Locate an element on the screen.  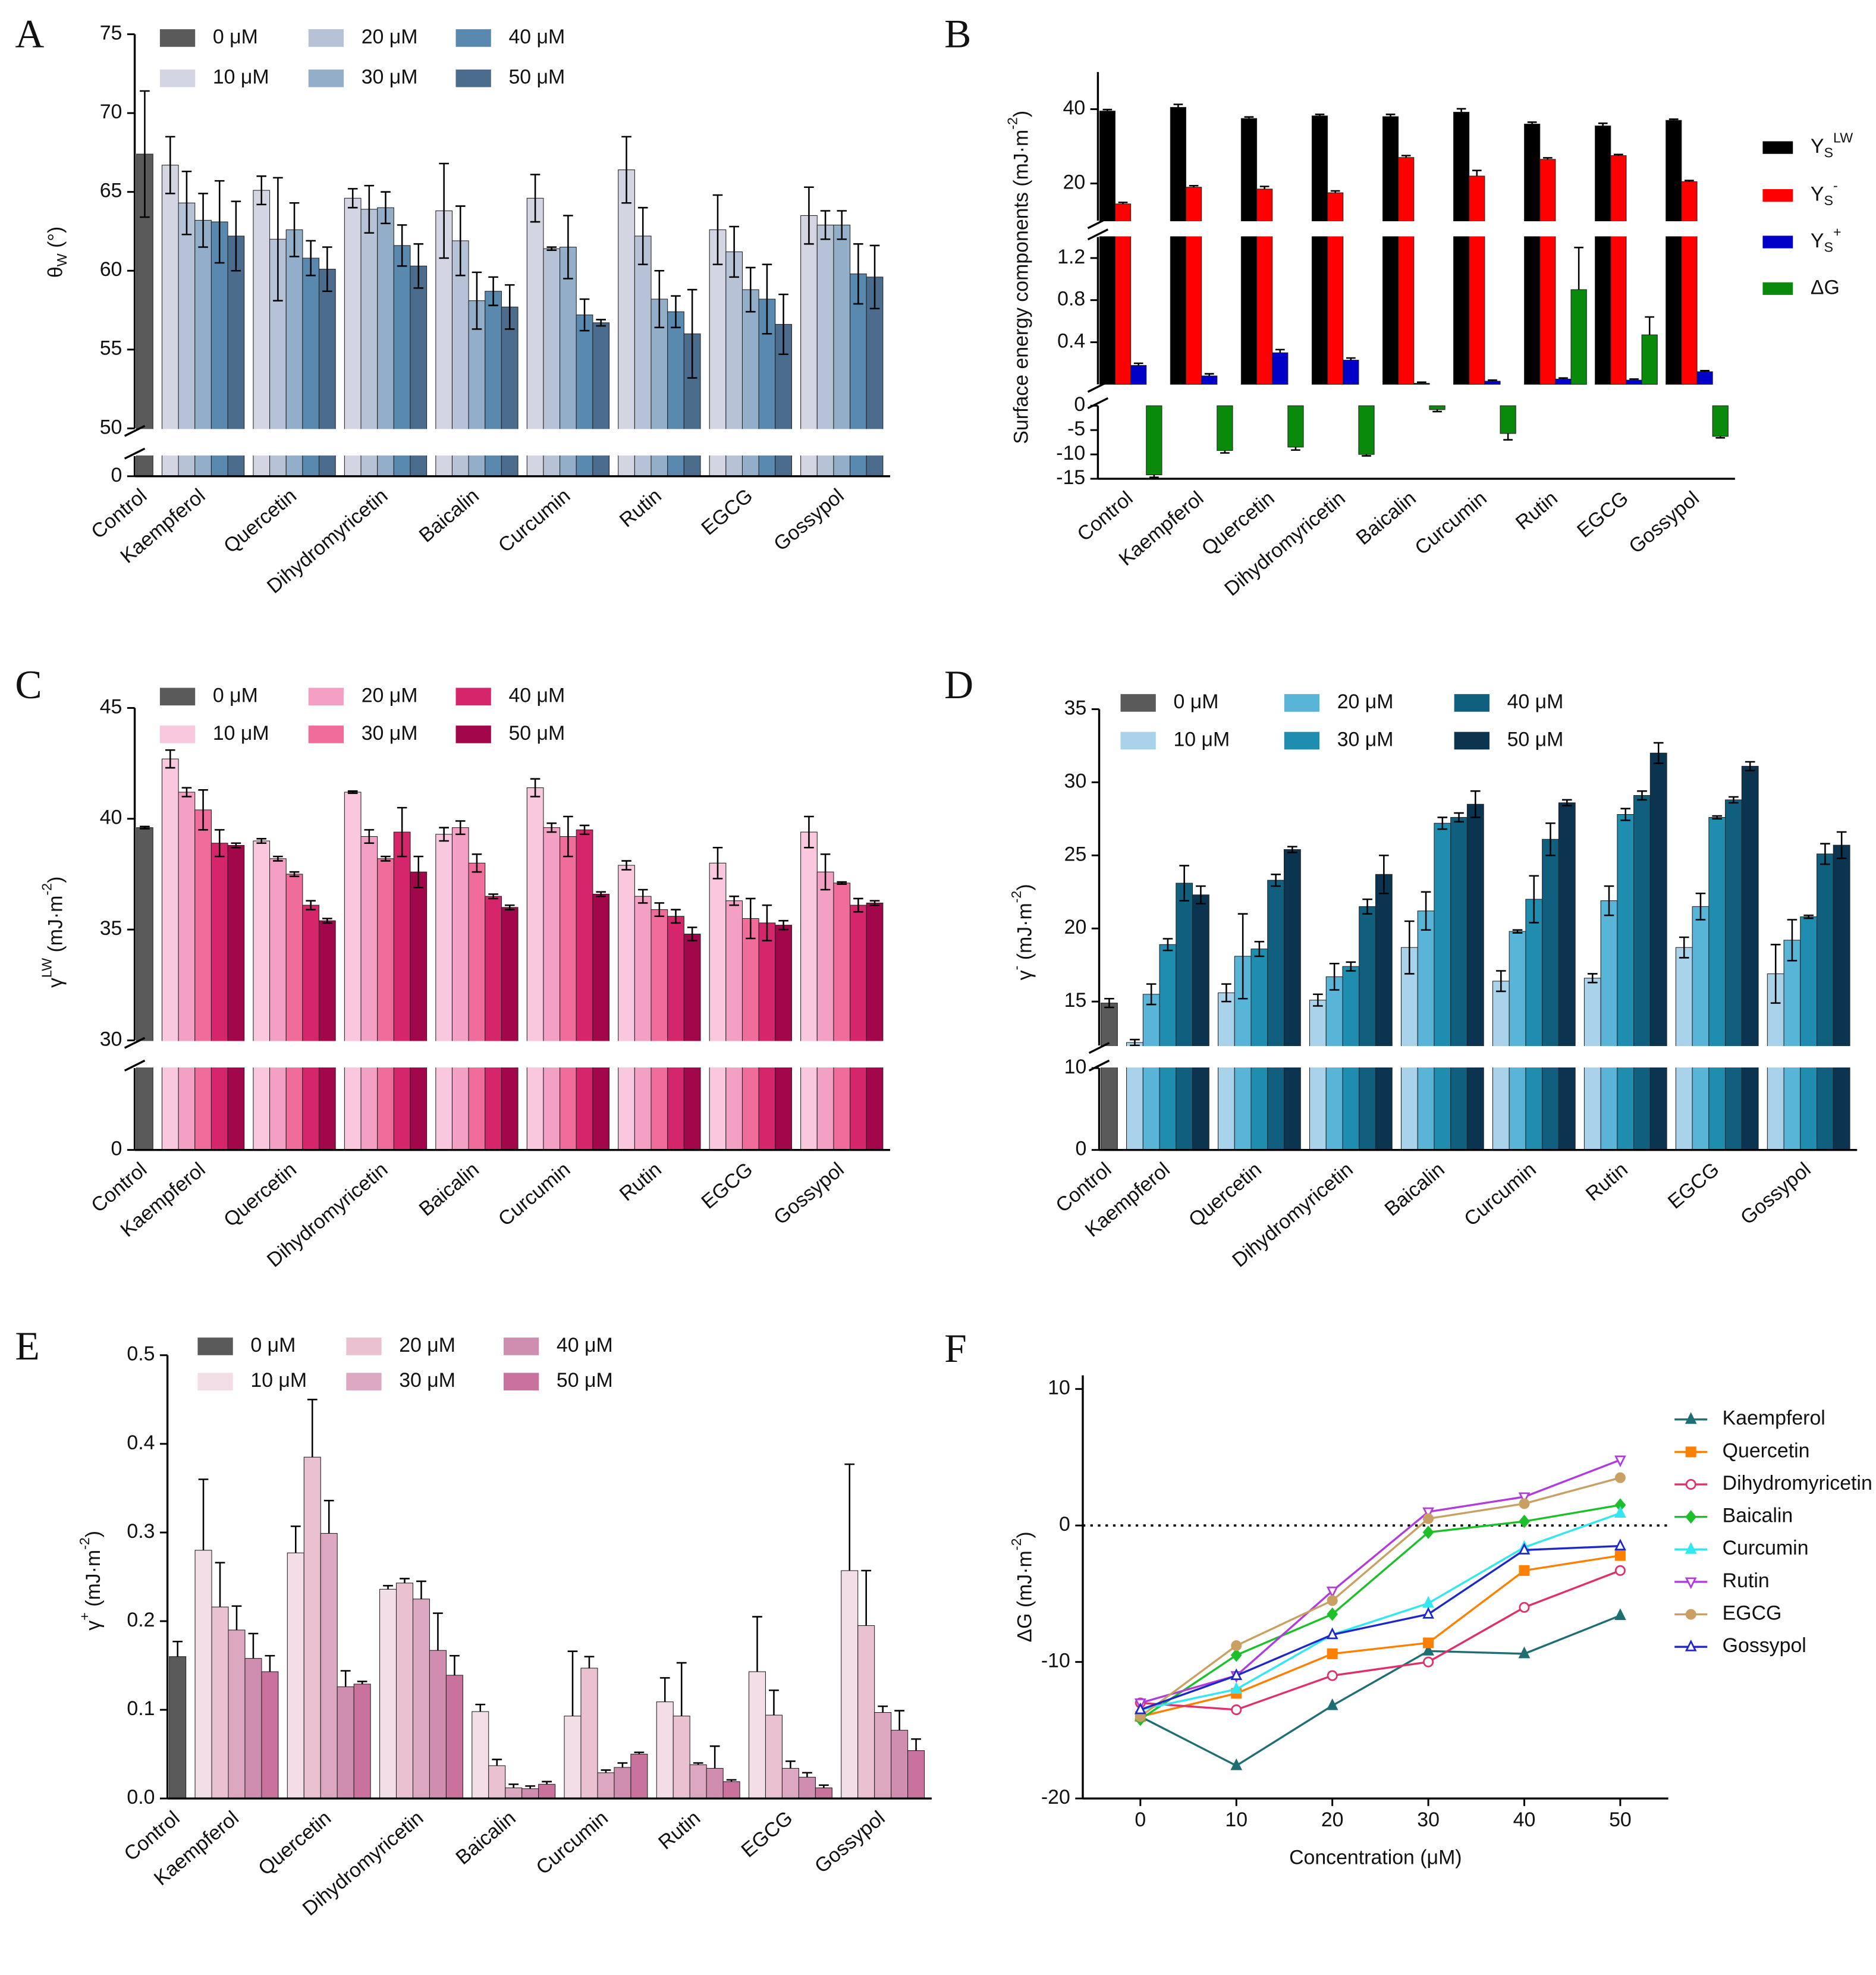
y-tick-label: 30 is located at coordinates (111, 1039).